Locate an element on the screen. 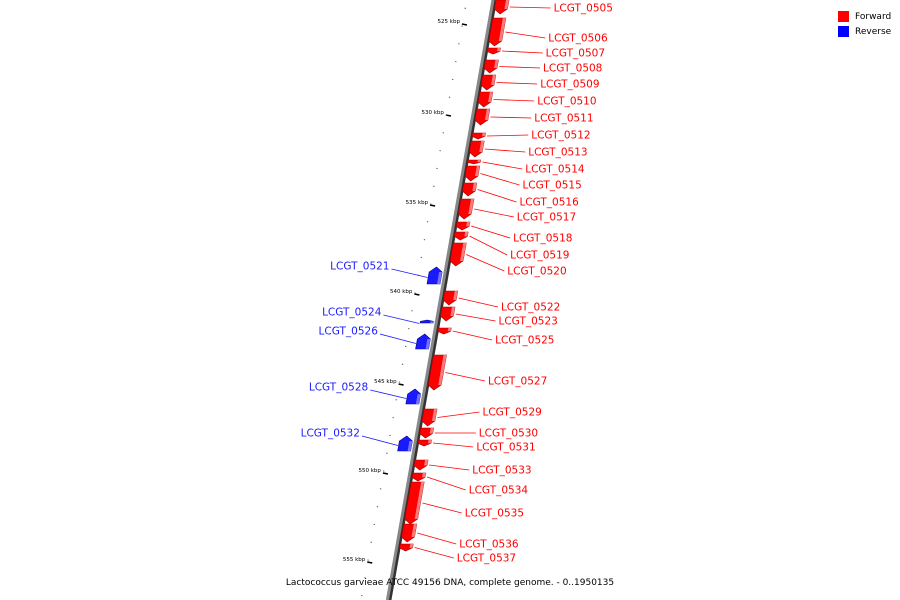 Image resolution: width=900 pixels, height=600 pixels. gene-label-lcgt-0518: LCGT_0518 is located at coordinates (542, 239).